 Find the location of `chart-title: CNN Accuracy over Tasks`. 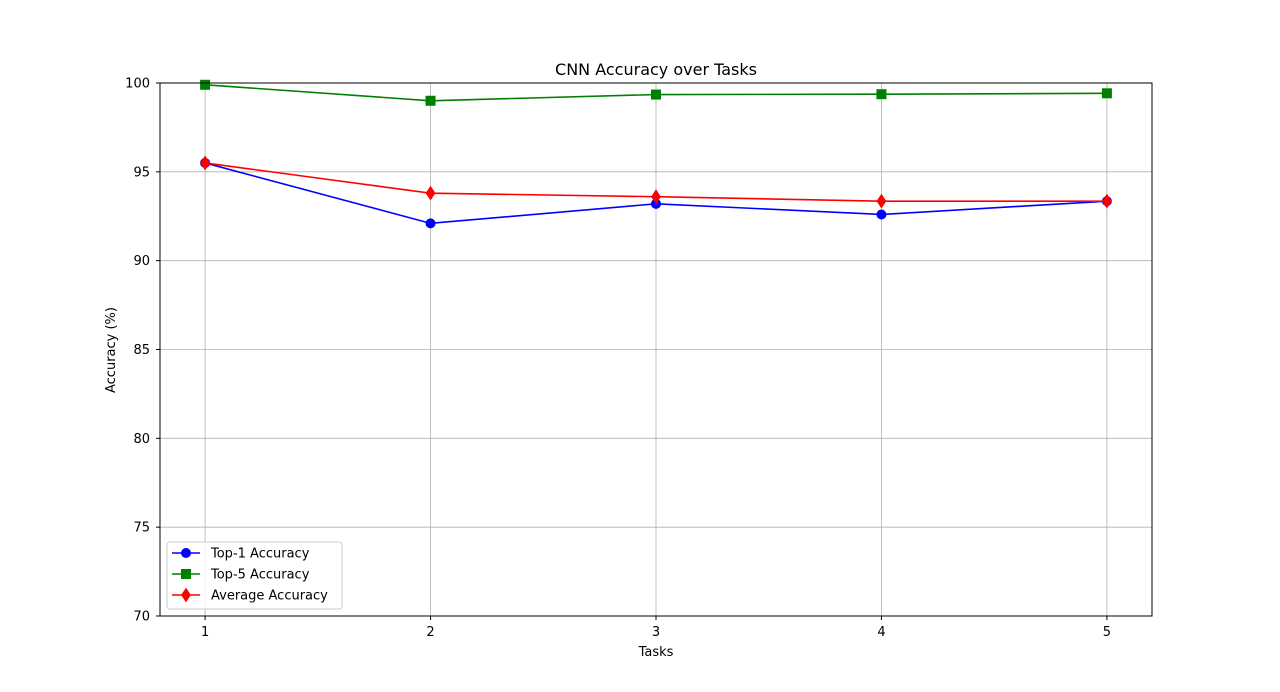

chart-title: CNN Accuracy over Tasks is located at coordinates (656, 69).